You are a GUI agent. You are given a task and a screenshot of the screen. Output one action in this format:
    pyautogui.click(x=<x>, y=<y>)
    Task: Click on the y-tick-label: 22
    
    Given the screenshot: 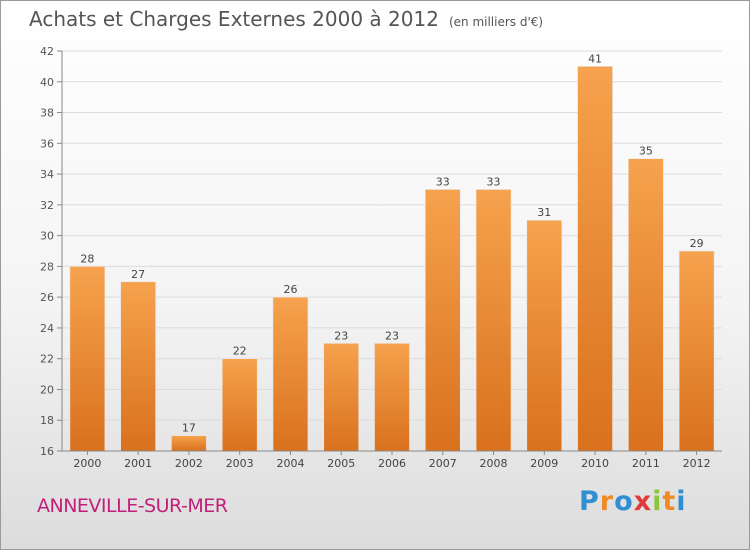 What is the action you would take?
    pyautogui.click(x=47, y=359)
    